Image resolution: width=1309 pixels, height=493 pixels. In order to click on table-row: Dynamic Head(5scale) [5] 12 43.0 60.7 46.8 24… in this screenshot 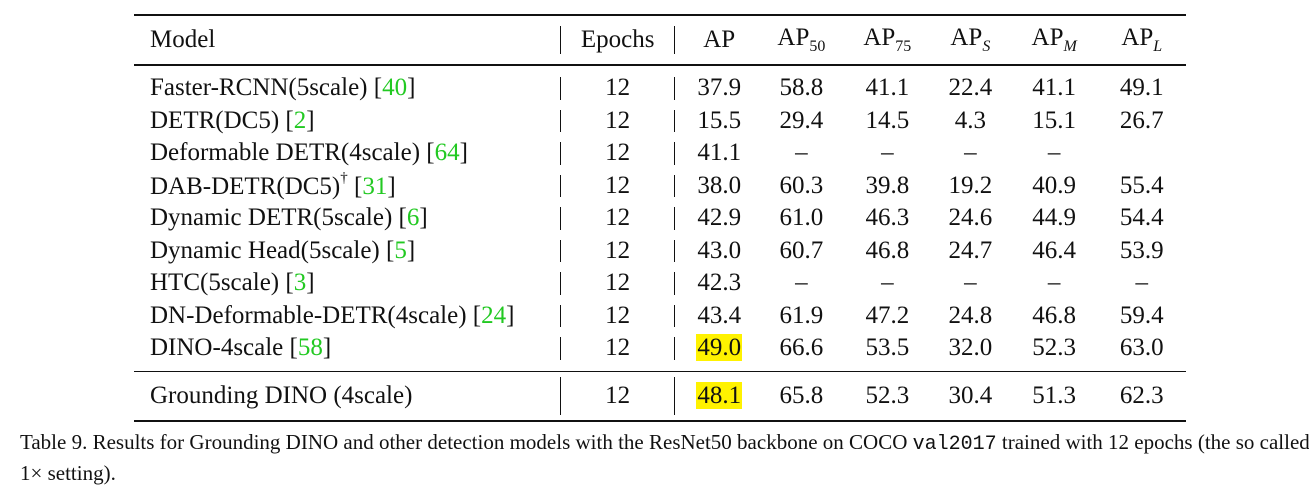, I will do `click(660, 251)`.